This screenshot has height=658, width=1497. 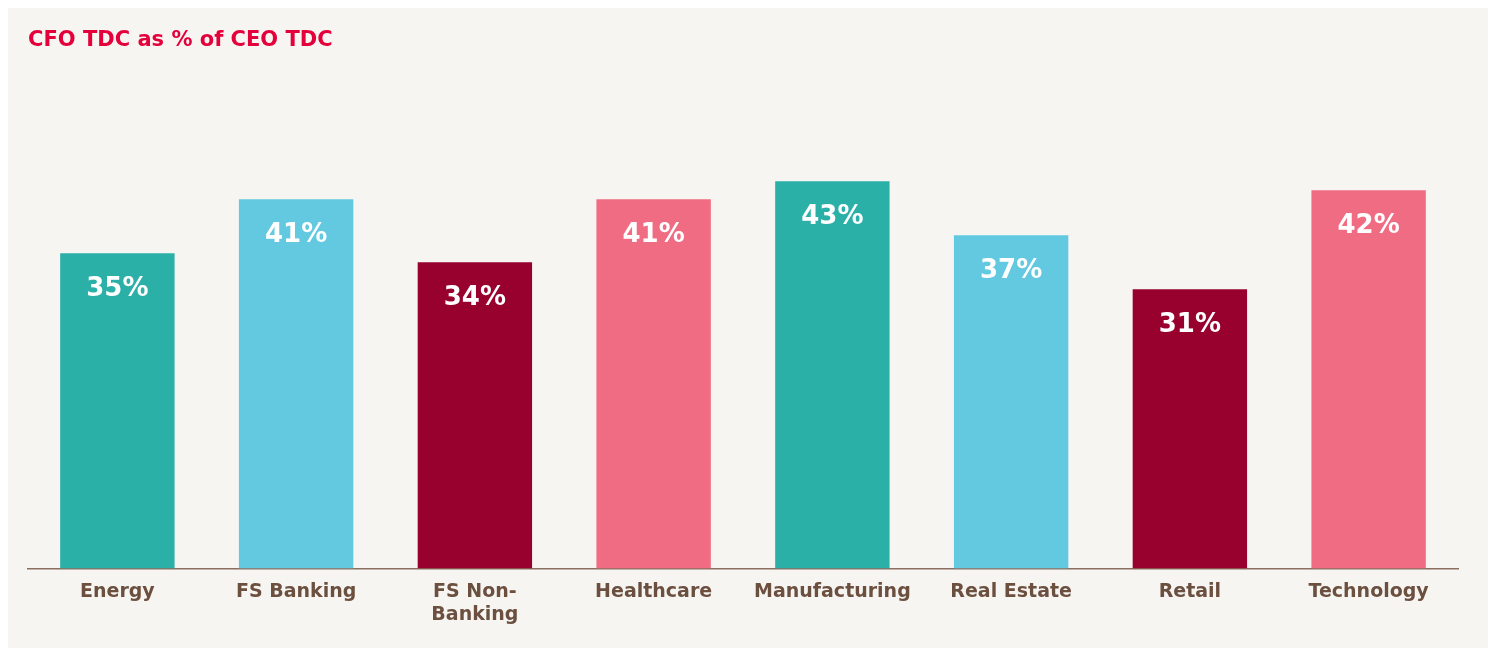 What do you see at coordinates (1369, 589) in the screenshot?
I see `x-tick-label: Technology` at bounding box center [1369, 589].